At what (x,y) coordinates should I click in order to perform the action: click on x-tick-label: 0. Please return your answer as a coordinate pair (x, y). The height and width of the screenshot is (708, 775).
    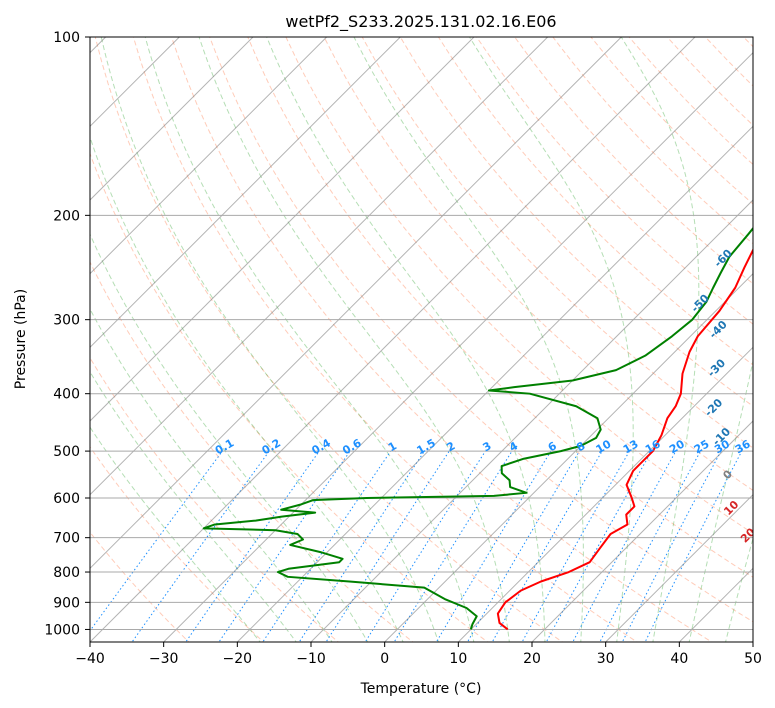
    Looking at the image, I should click on (384, 659).